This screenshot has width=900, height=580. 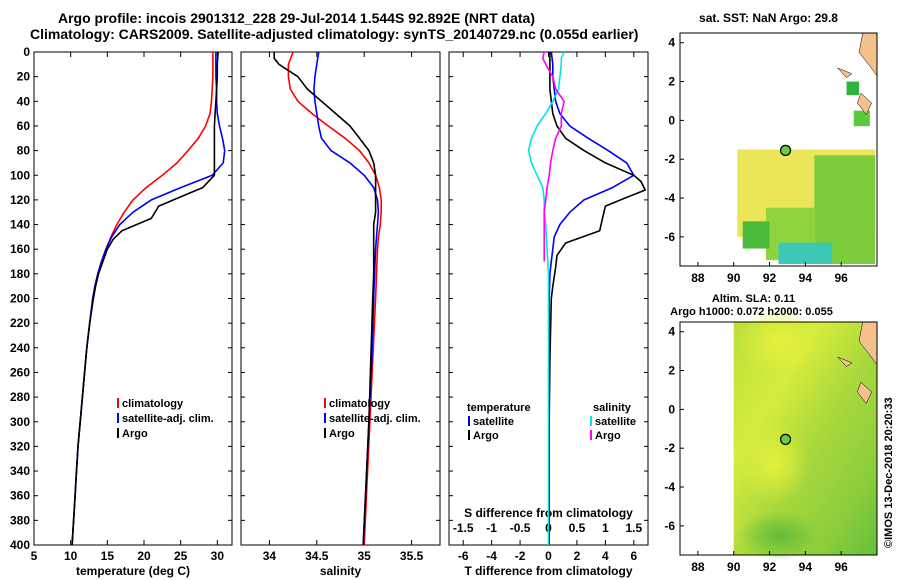 I want to click on series-climatology, so click(x=335, y=298).